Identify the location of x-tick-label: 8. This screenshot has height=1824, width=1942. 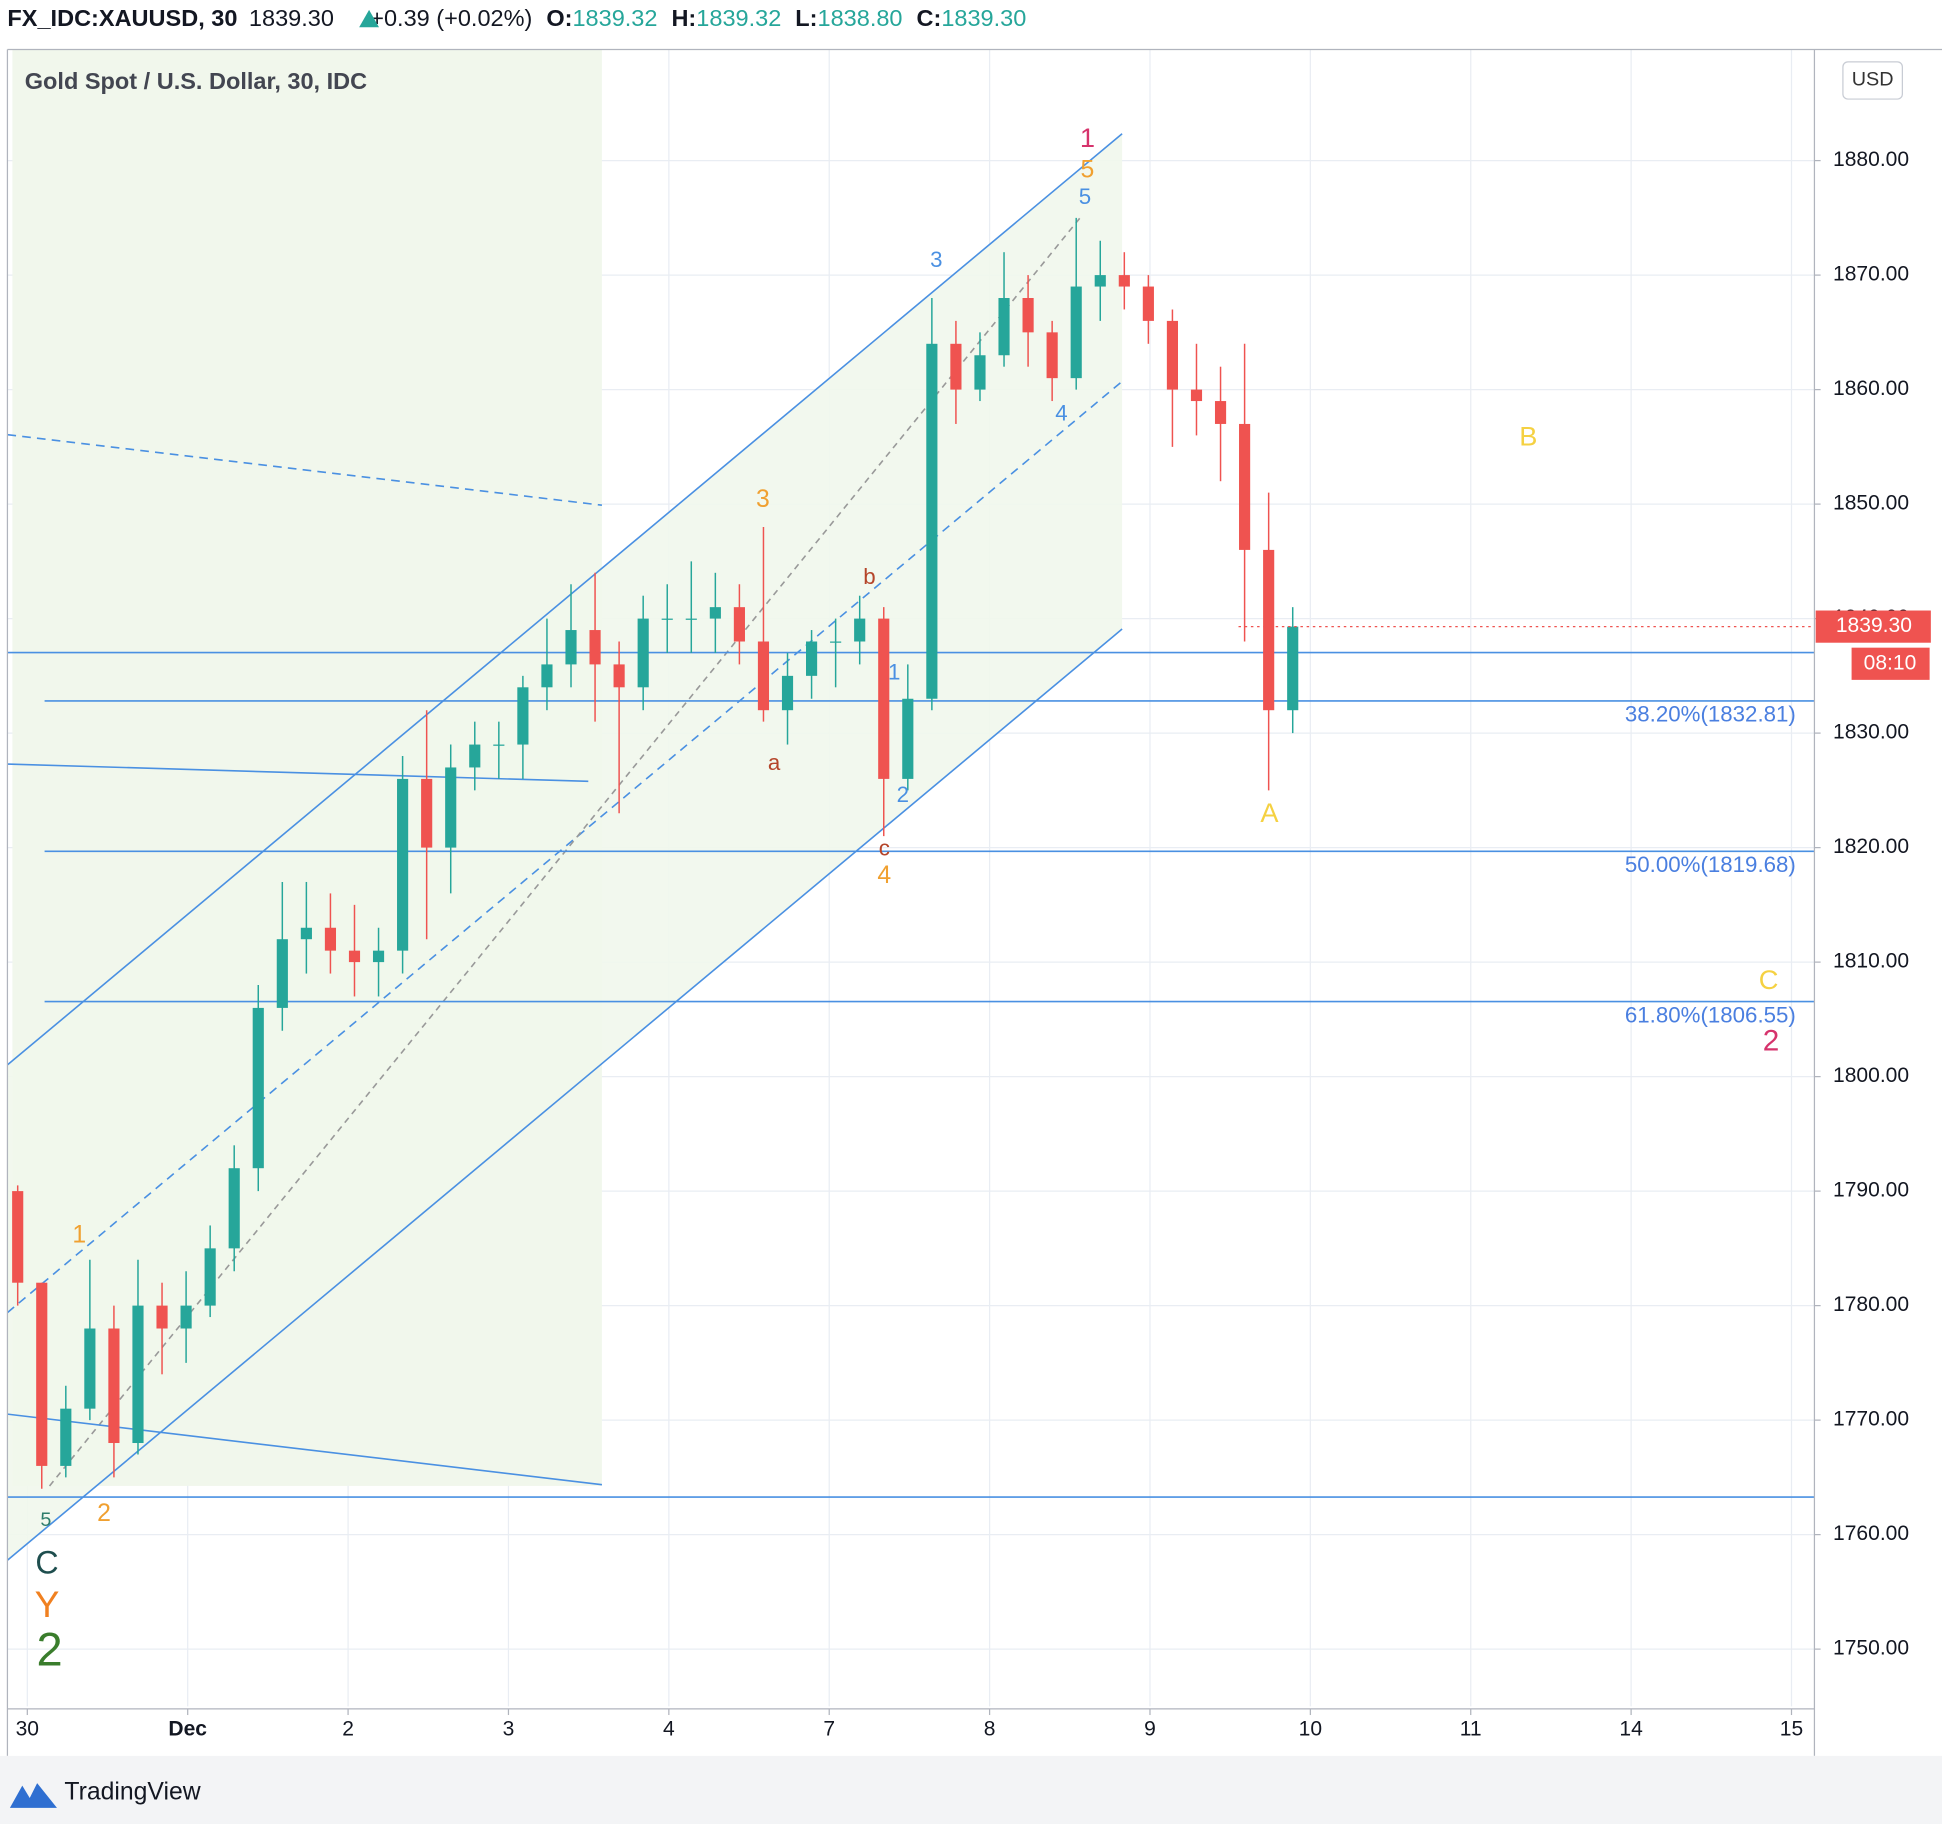
(990, 1728).